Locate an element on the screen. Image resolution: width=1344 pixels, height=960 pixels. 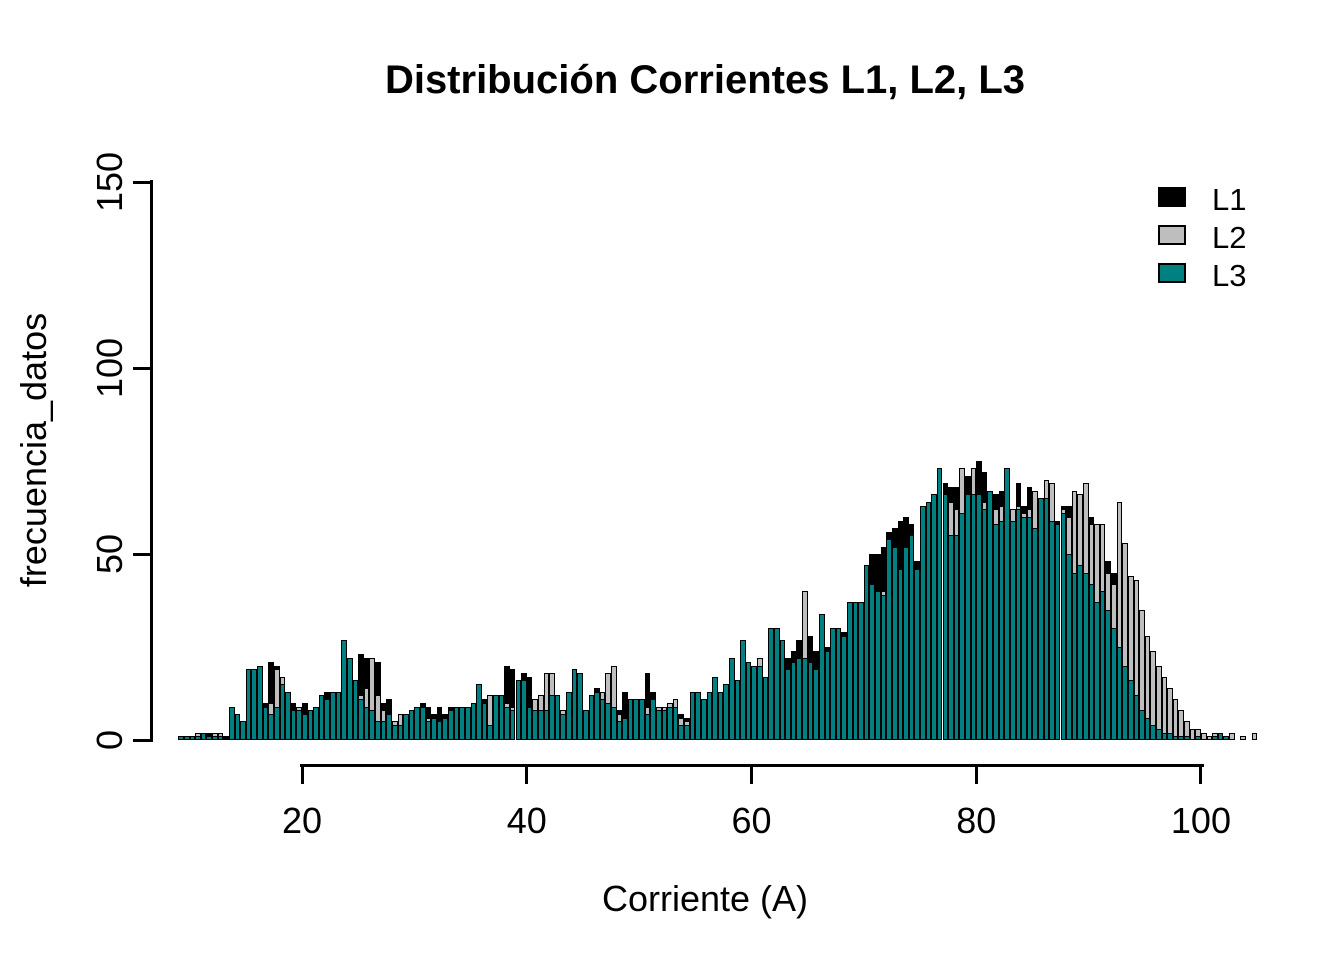
x-tick-label: 80 is located at coordinates (976, 820).